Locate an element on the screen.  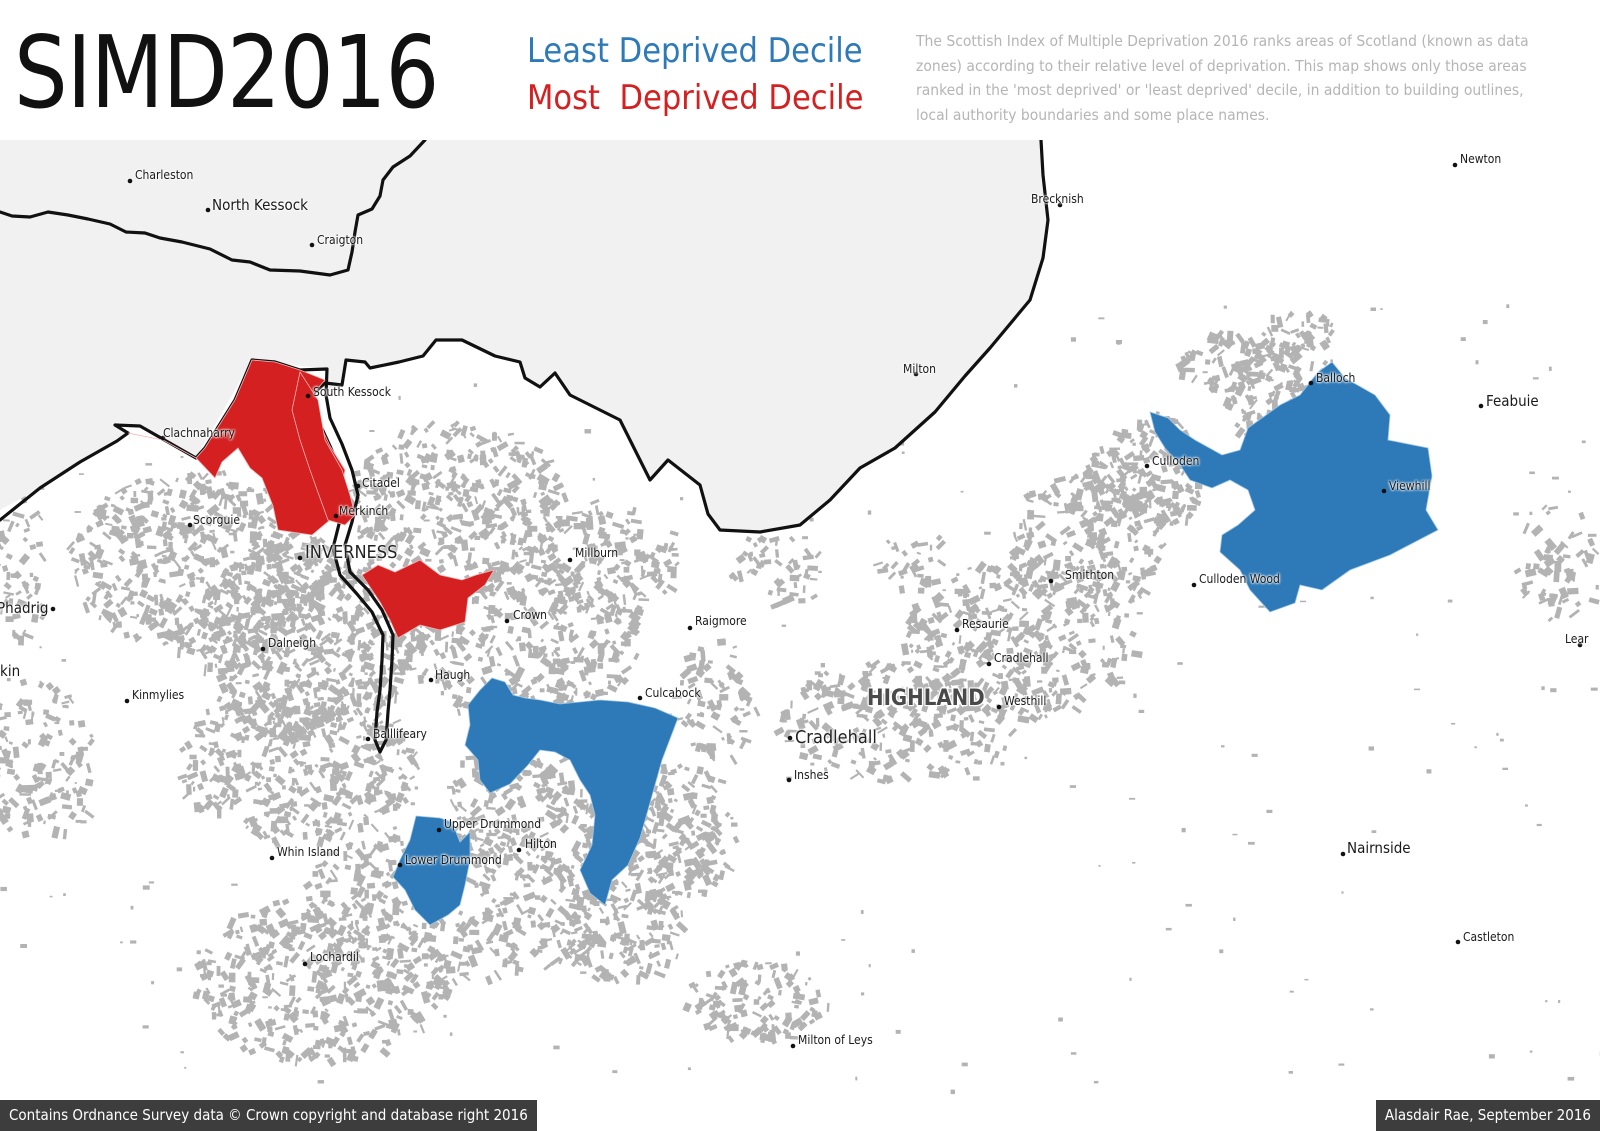
place-label: Citadel is located at coordinates (381, 483).